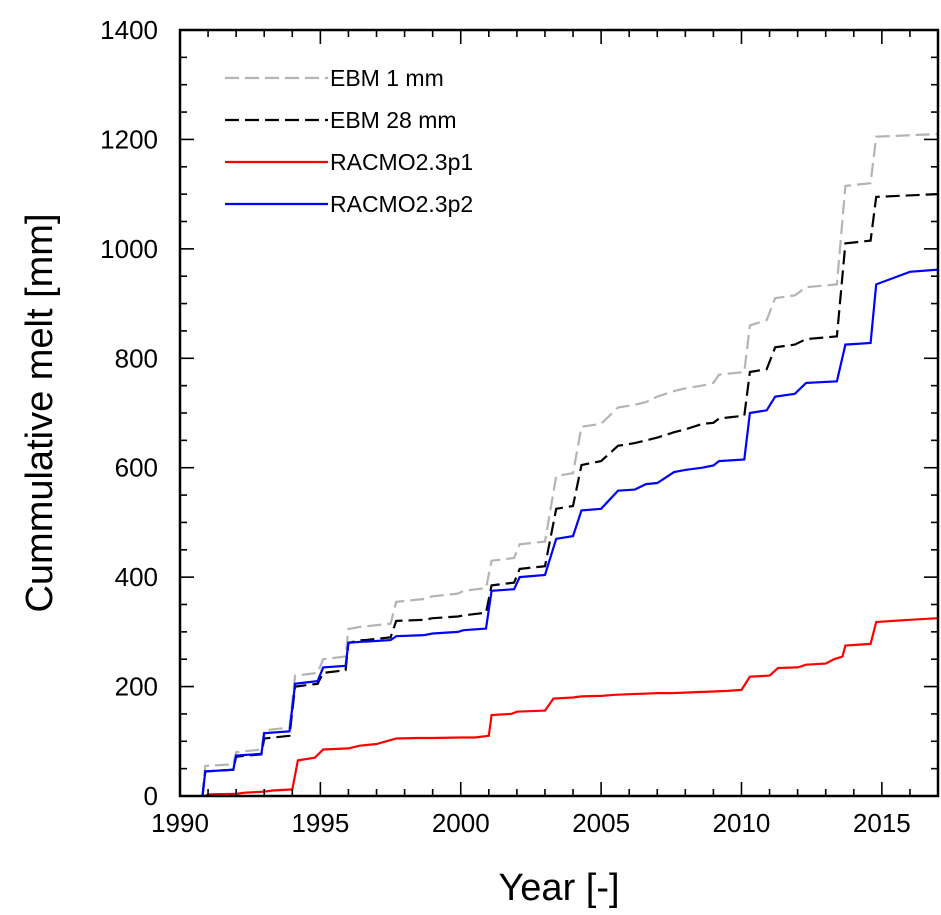 The image size is (941, 915). I want to click on legend: EBM 1 mm EBM 28 mm RACMO2.3p1 RACMO2.3p2, so click(349, 141).